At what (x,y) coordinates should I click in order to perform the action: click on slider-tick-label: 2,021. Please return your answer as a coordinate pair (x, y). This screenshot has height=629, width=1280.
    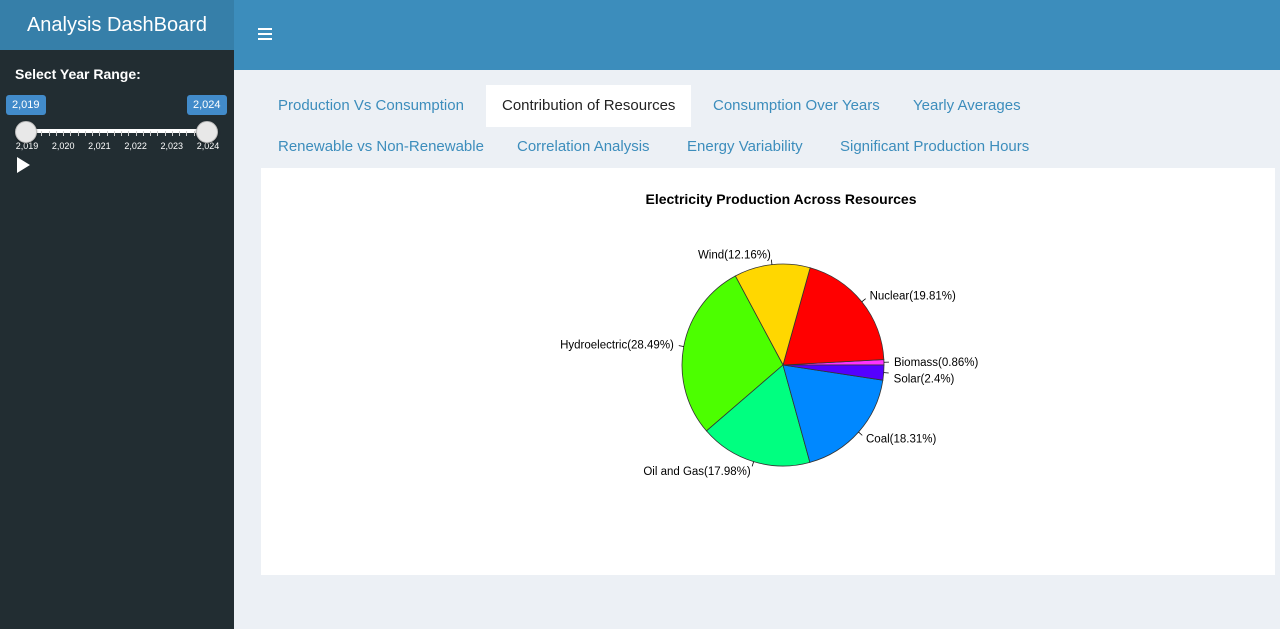
    Looking at the image, I should click on (99, 146).